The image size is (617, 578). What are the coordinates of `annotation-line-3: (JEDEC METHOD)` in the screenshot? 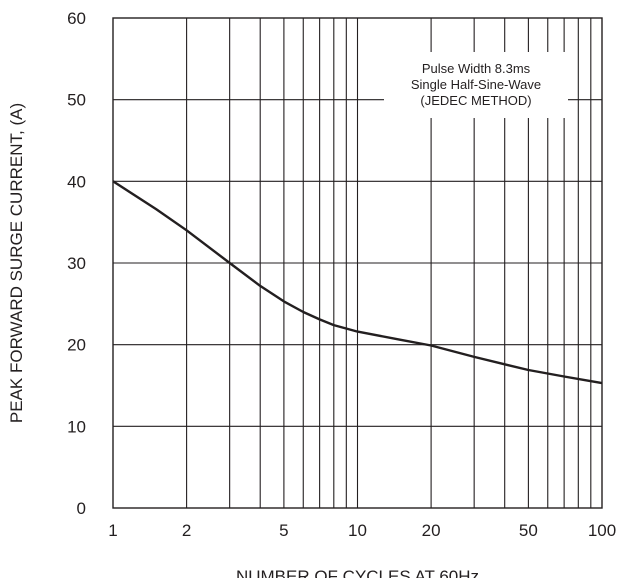 It's located at (475, 100).